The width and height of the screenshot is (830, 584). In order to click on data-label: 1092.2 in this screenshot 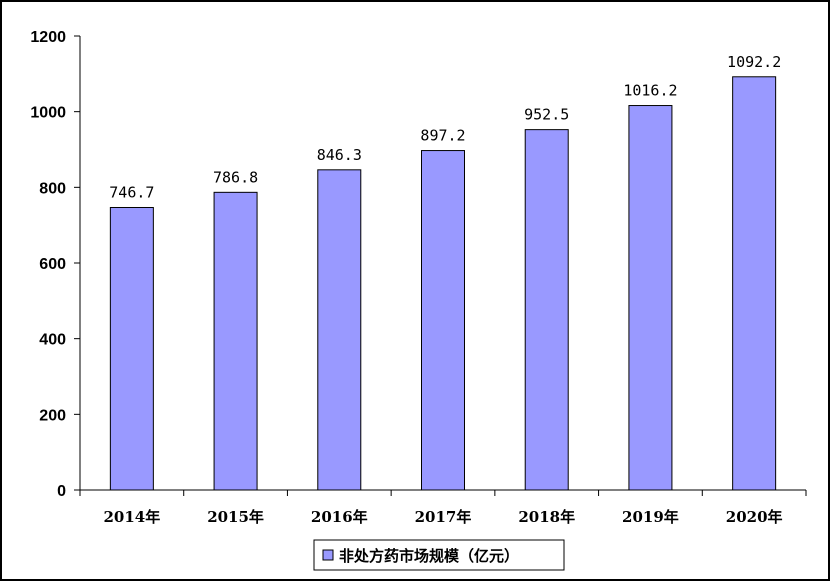, I will do `click(754, 62)`.